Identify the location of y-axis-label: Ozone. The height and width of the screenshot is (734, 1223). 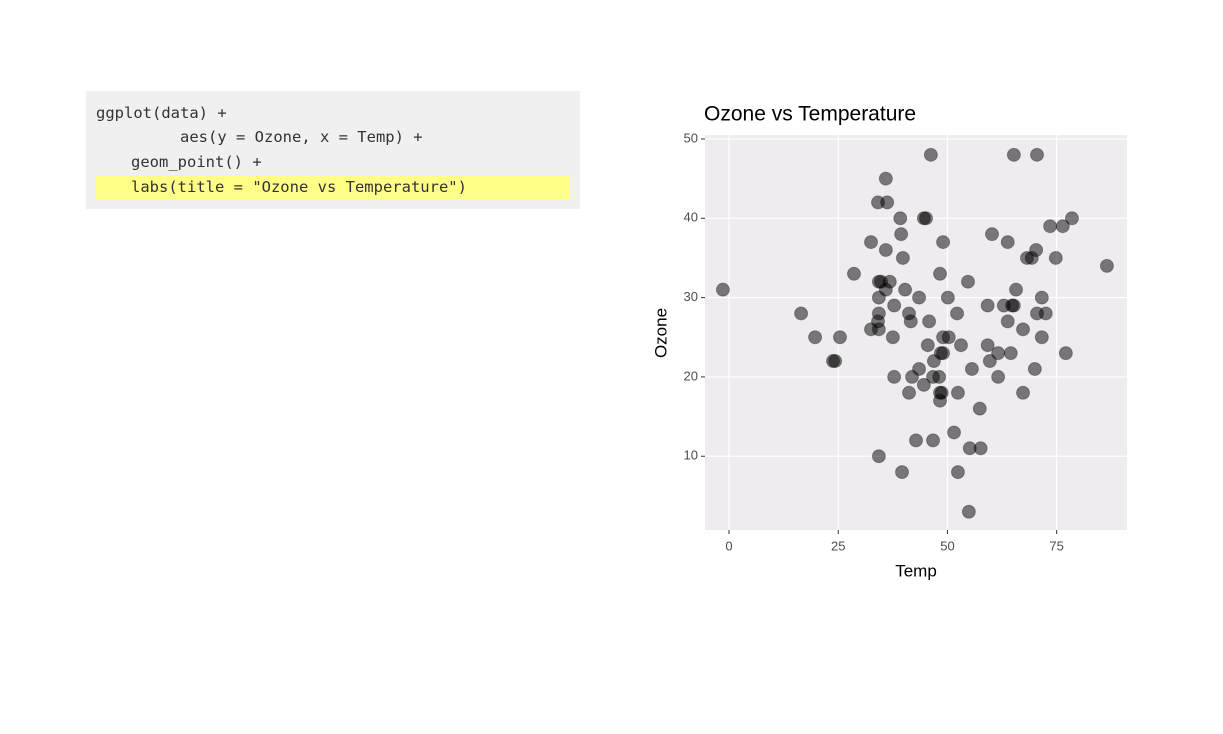
(660, 333).